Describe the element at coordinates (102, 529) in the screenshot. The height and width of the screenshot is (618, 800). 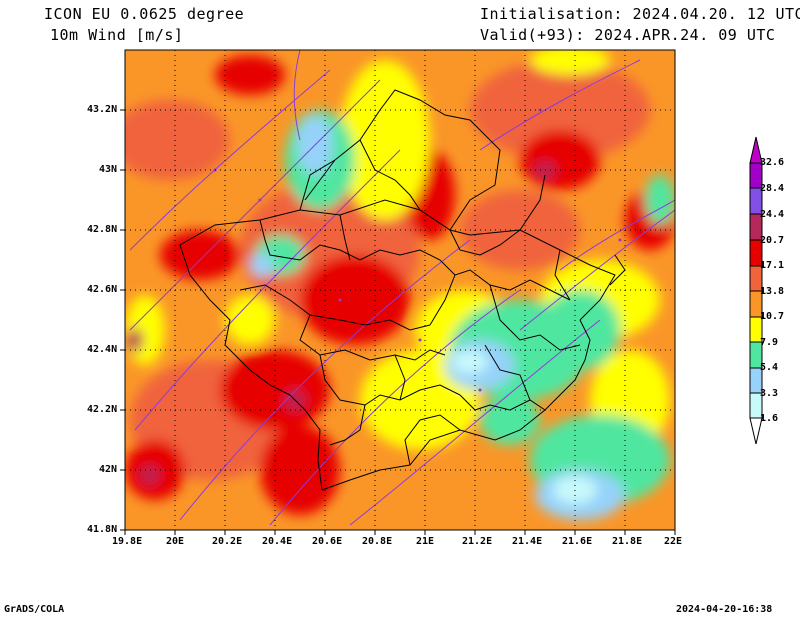
I see `lat-tick-label: 41.8N` at that location.